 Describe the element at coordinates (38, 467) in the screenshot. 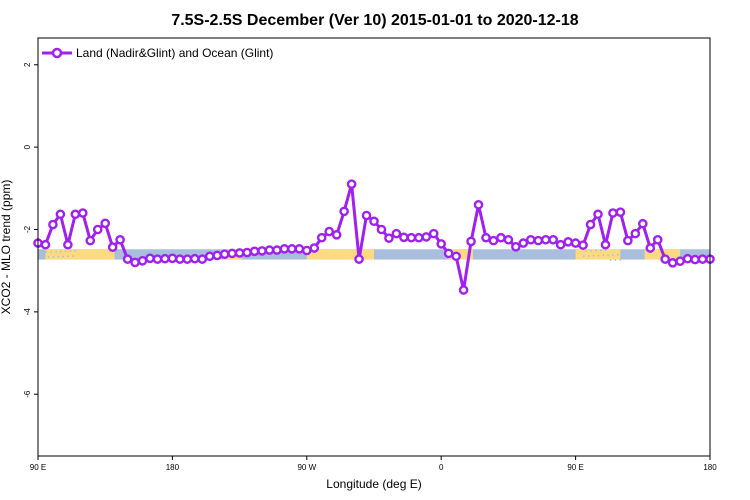

I see `x-tick-label: 90 E` at that location.